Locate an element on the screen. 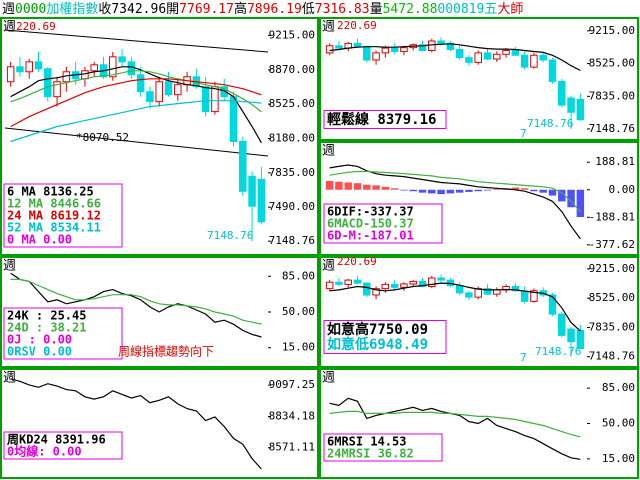 The width and height of the screenshot is (640, 480). y-tick-label: 7148.76 is located at coordinates (612, 356).